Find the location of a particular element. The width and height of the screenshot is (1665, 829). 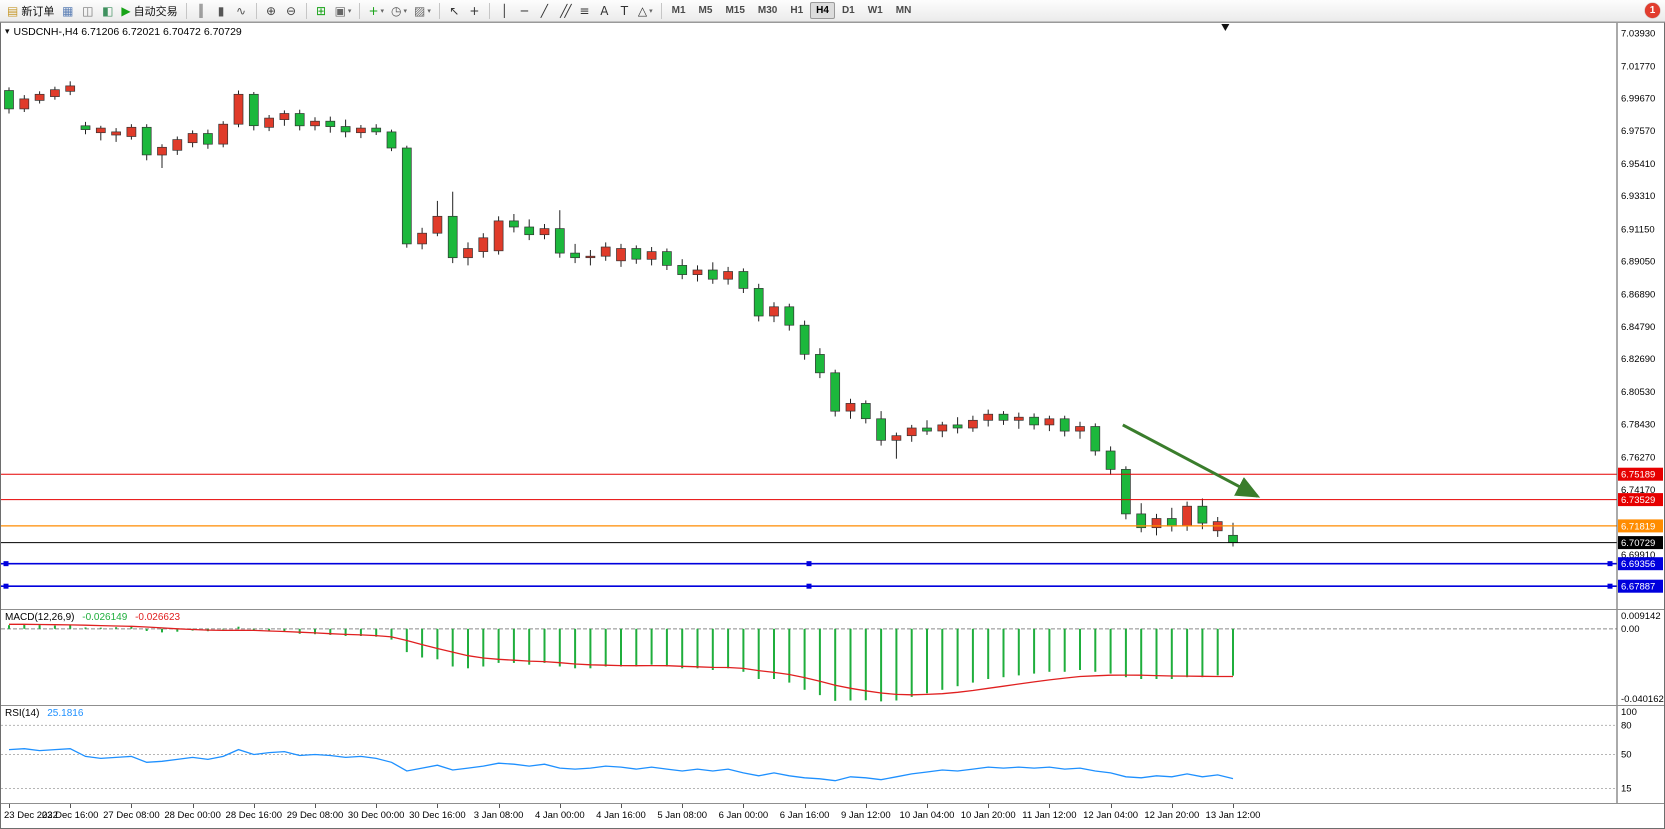

fibonacci-icon-button: ≡ is located at coordinates (584, 11).